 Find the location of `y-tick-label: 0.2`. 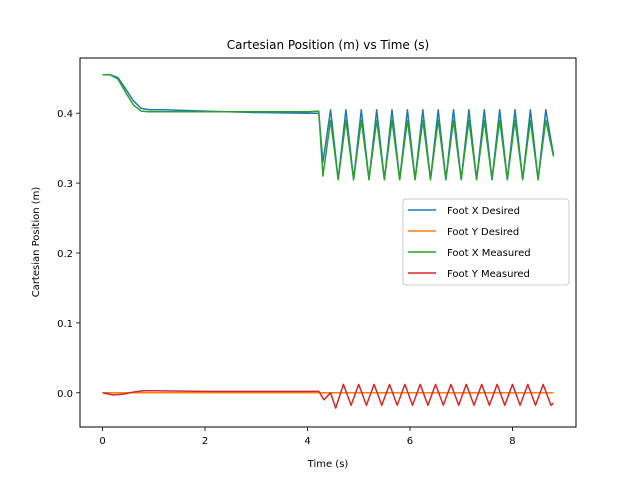

y-tick-label: 0.2 is located at coordinates (65, 254).